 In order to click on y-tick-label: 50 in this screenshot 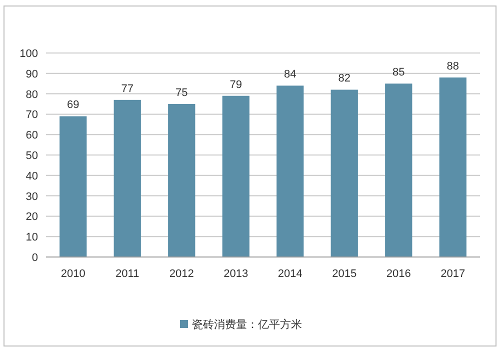, I will do `click(32, 156)`.